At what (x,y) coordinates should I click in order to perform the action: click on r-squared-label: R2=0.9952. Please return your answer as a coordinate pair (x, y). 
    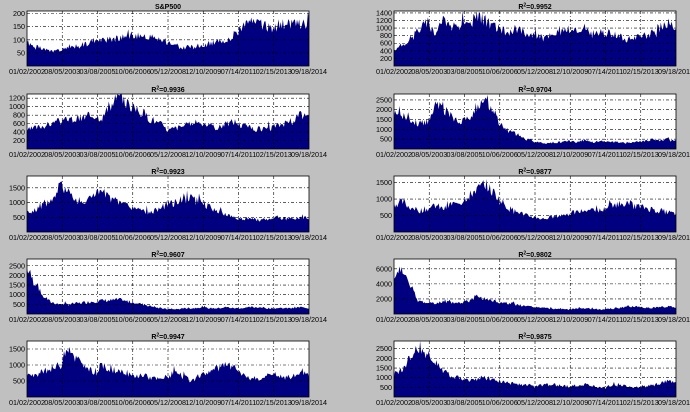
    Looking at the image, I should click on (534, 7).